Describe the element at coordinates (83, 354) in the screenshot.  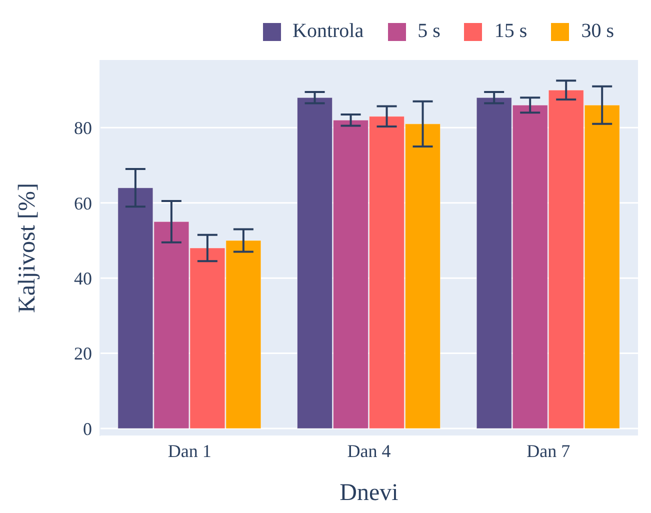
I see `y-tick-label: 20` at that location.